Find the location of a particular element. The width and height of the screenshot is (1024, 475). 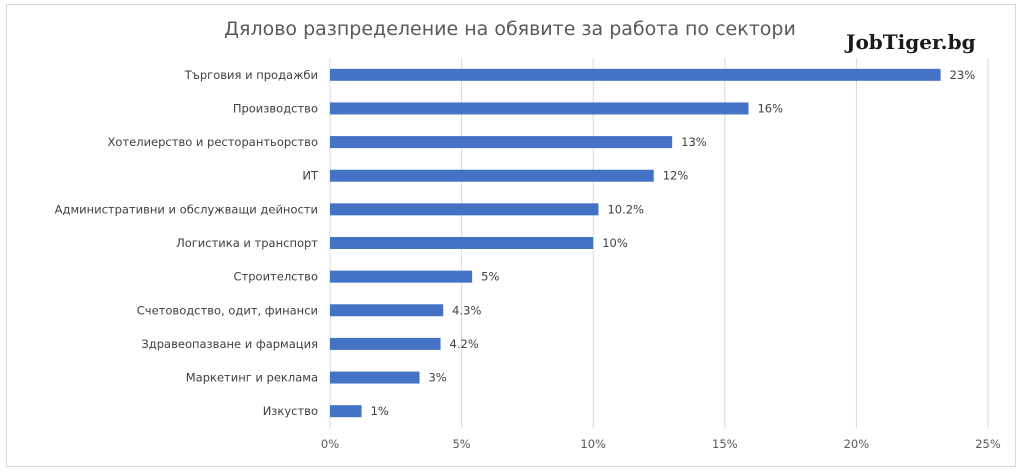

data-label: 4.2% is located at coordinates (464, 344).